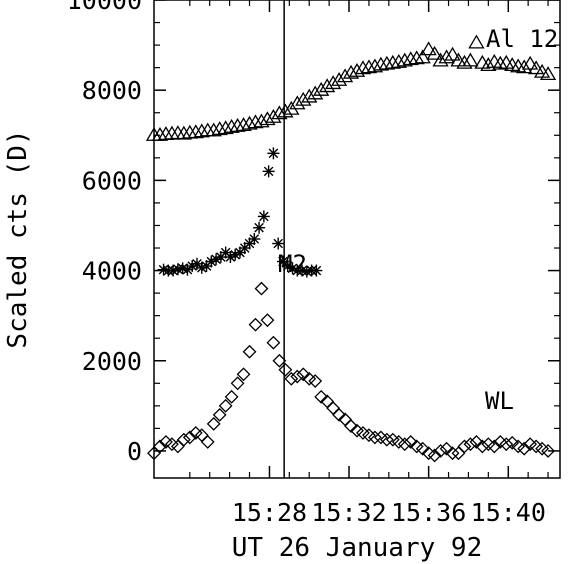  Describe the element at coordinates (18, 238) in the screenshot. I see `y-axis-label: Scaled cts (D)` at that location.